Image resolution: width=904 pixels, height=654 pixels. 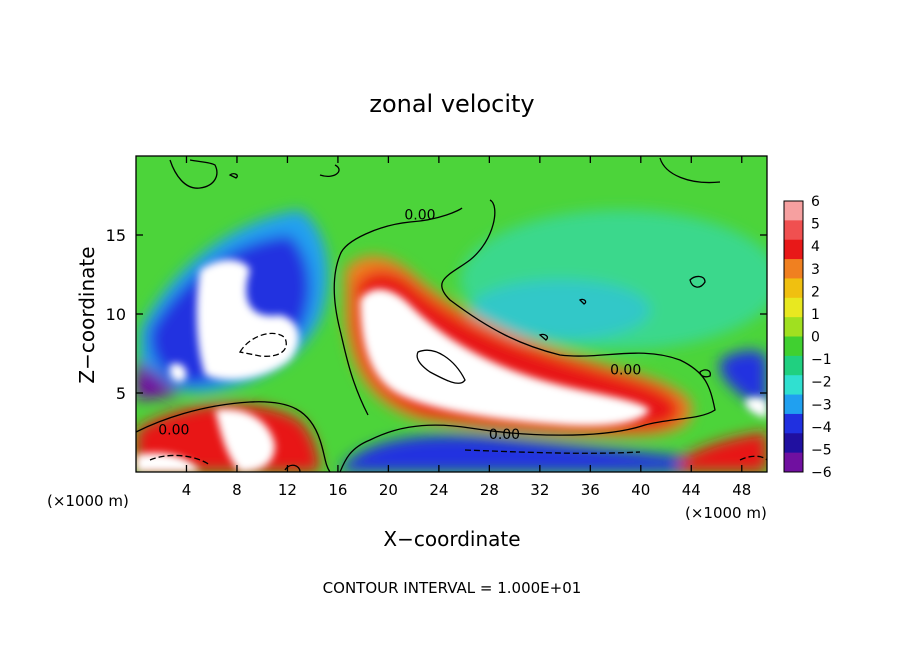 What do you see at coordinates (590, 490) in the screenshot?
I see `x-tick-label: 36` at bounding box center [590, 490].